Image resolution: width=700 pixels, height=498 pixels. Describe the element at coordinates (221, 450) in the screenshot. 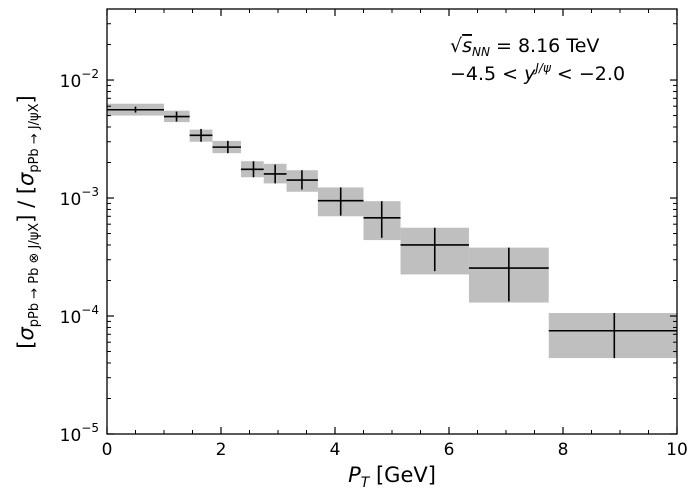

I see `x-tick-label: 2` at that location.